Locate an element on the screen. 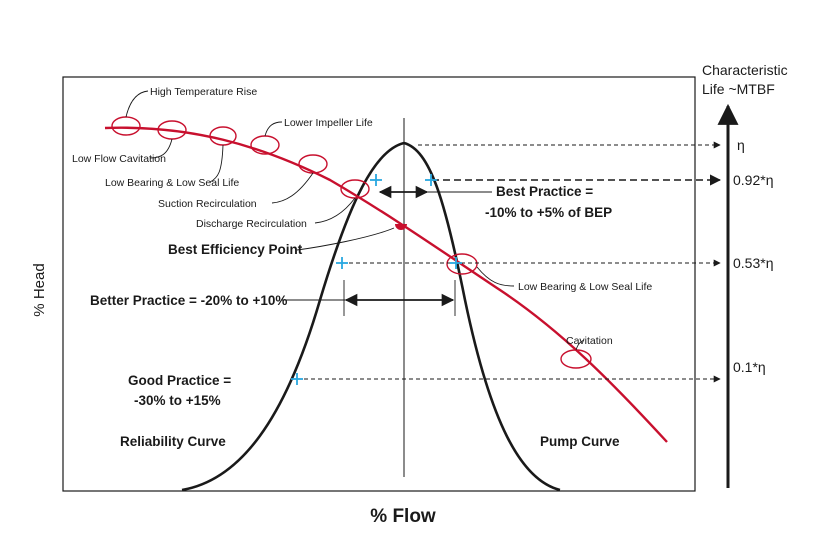 The height and width of the screenshot is (545, 823). right-tick-eta: η is located at coordinates (741, 145).